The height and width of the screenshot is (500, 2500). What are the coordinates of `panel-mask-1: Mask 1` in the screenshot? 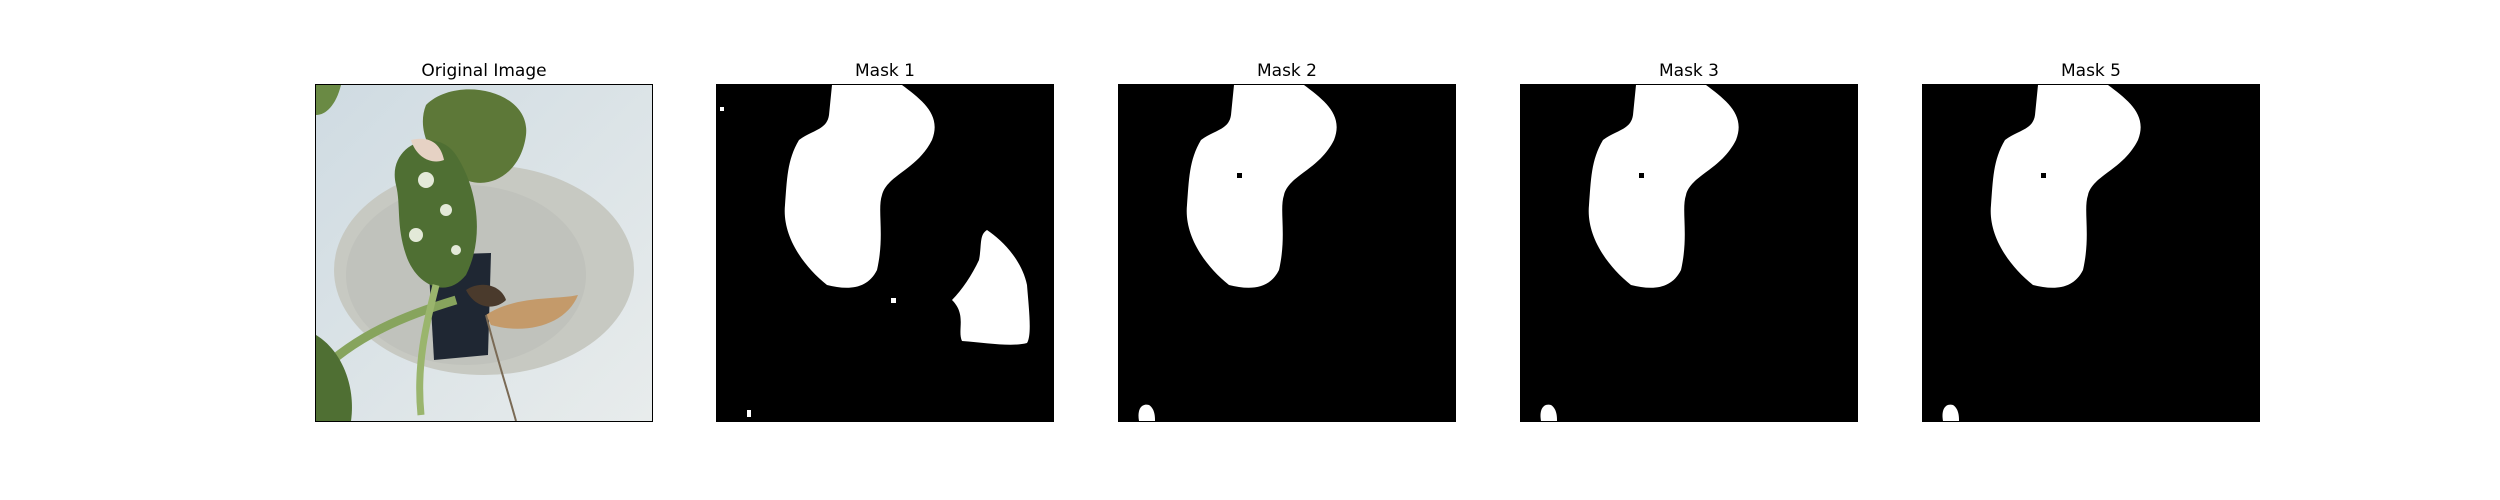 It's located at (885, 240).